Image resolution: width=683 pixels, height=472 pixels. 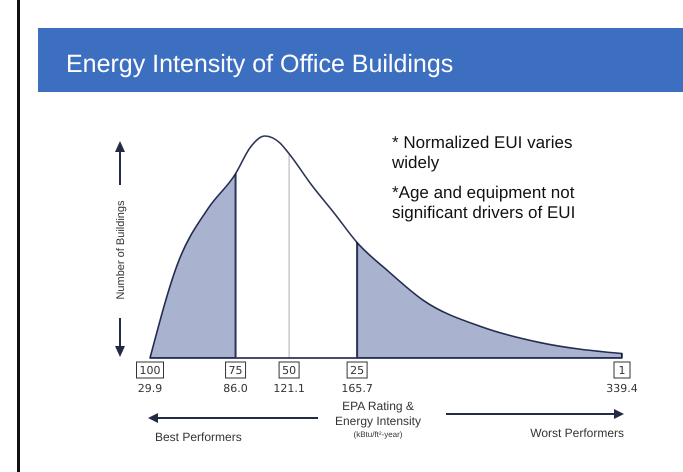 I want to click on text: 25, so click(x=357, y=370).